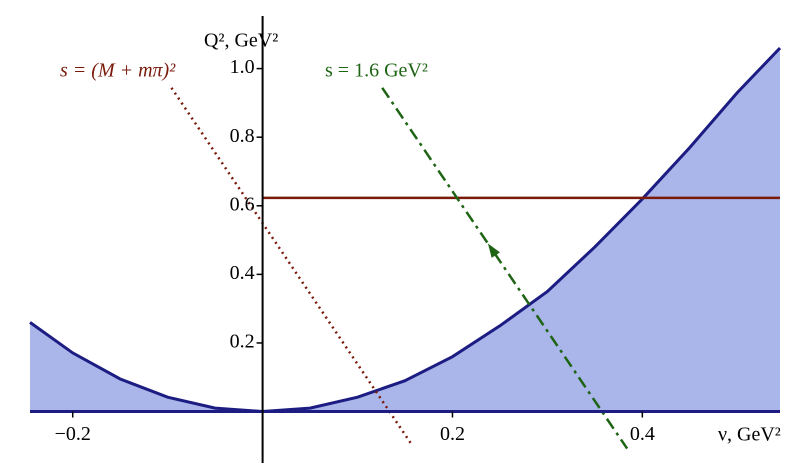  I want to click on y-tick-label: 1.0, so click(242, 67).